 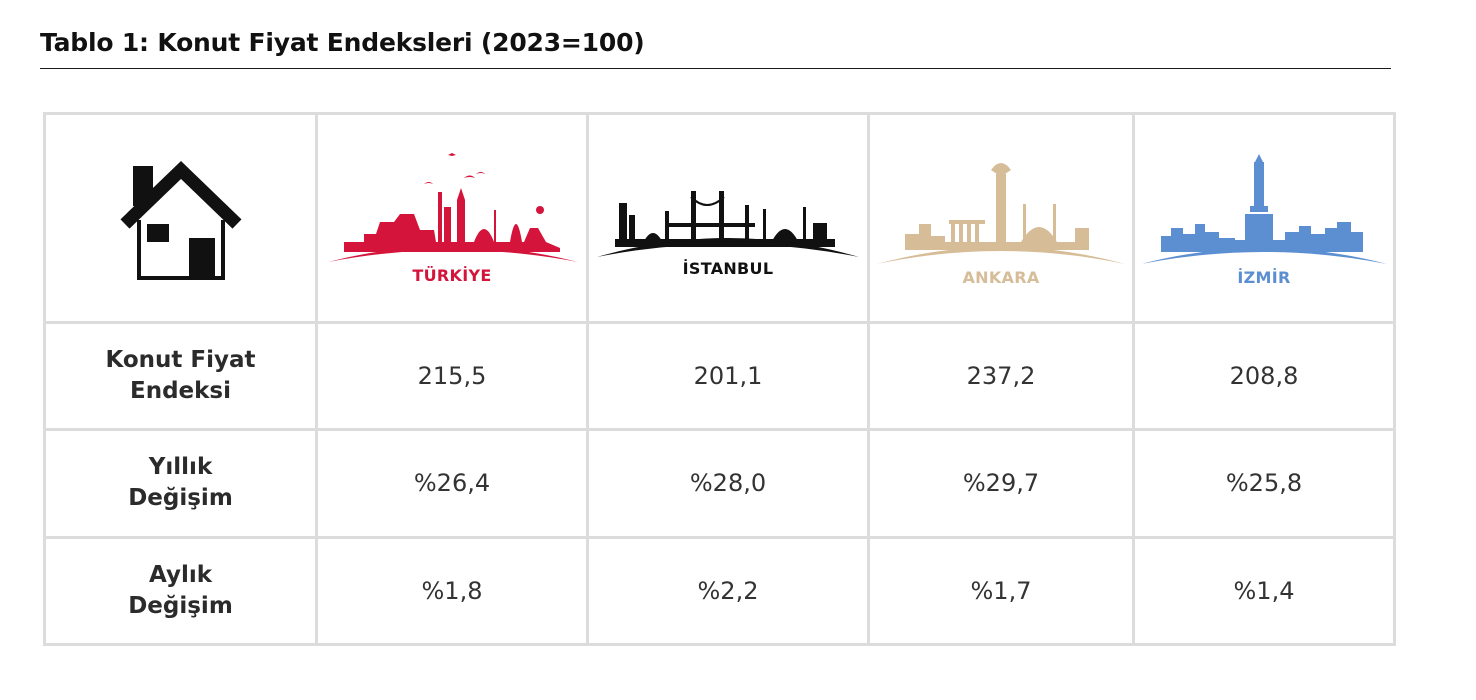 What do you see at coordinates (180, 483) in the screenshot?
I see `row-label-yillik-degisim: Yıllık Değişim` at bounding box center [180, 483].